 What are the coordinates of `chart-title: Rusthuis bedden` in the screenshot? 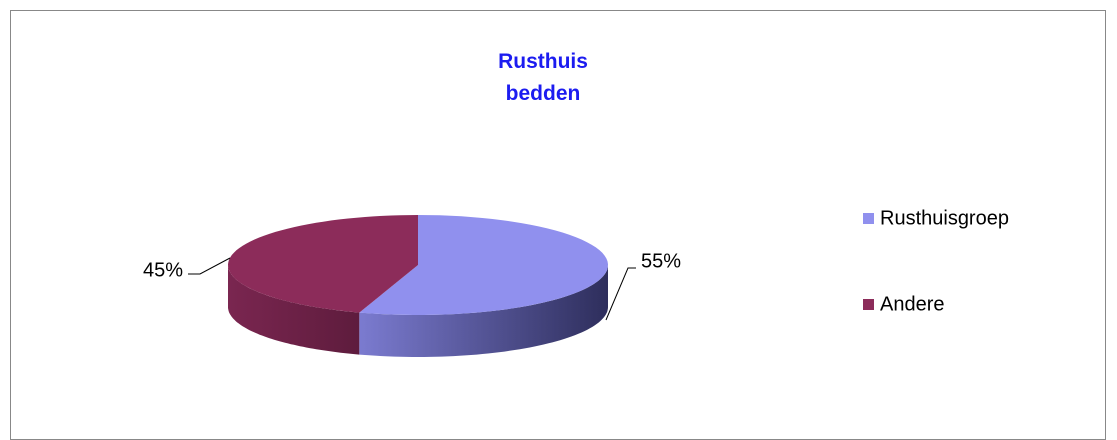 It's located at (543, 77).